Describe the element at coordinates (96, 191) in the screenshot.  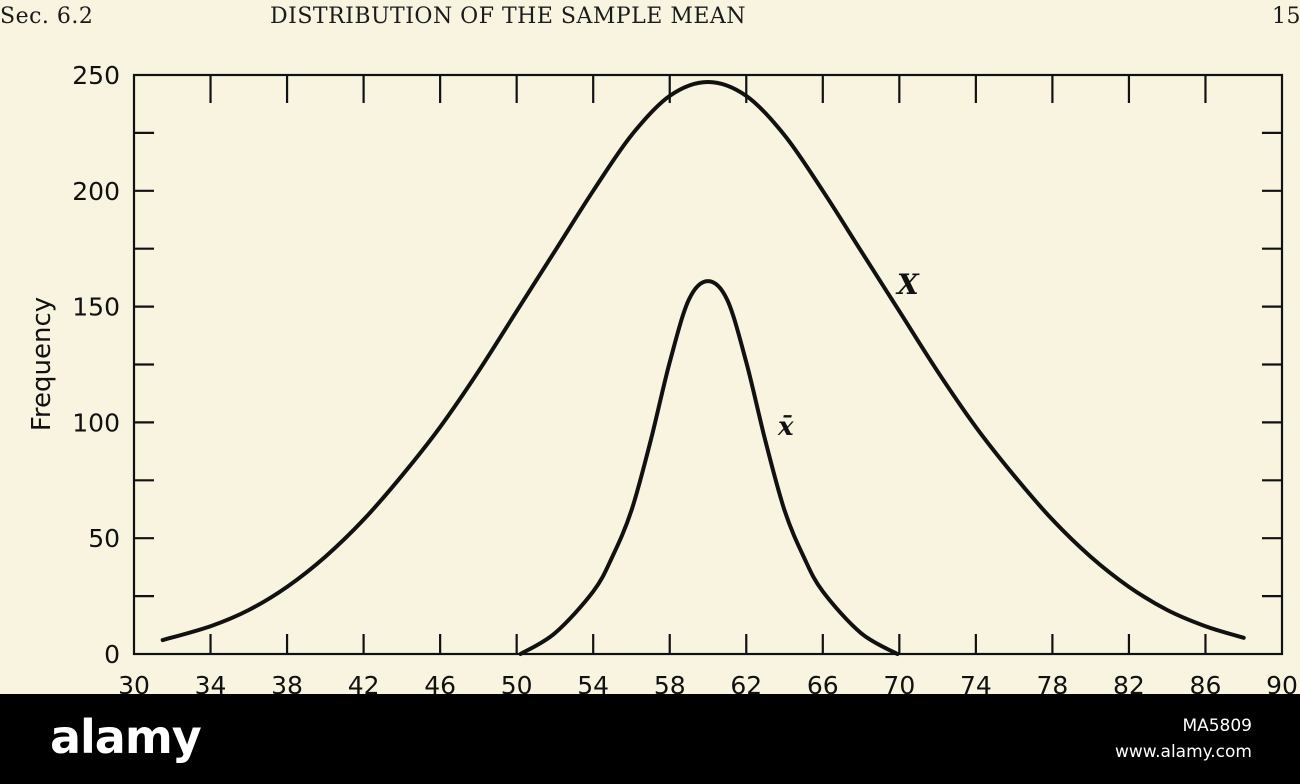
I see `y-tick-label: 200` at that location.